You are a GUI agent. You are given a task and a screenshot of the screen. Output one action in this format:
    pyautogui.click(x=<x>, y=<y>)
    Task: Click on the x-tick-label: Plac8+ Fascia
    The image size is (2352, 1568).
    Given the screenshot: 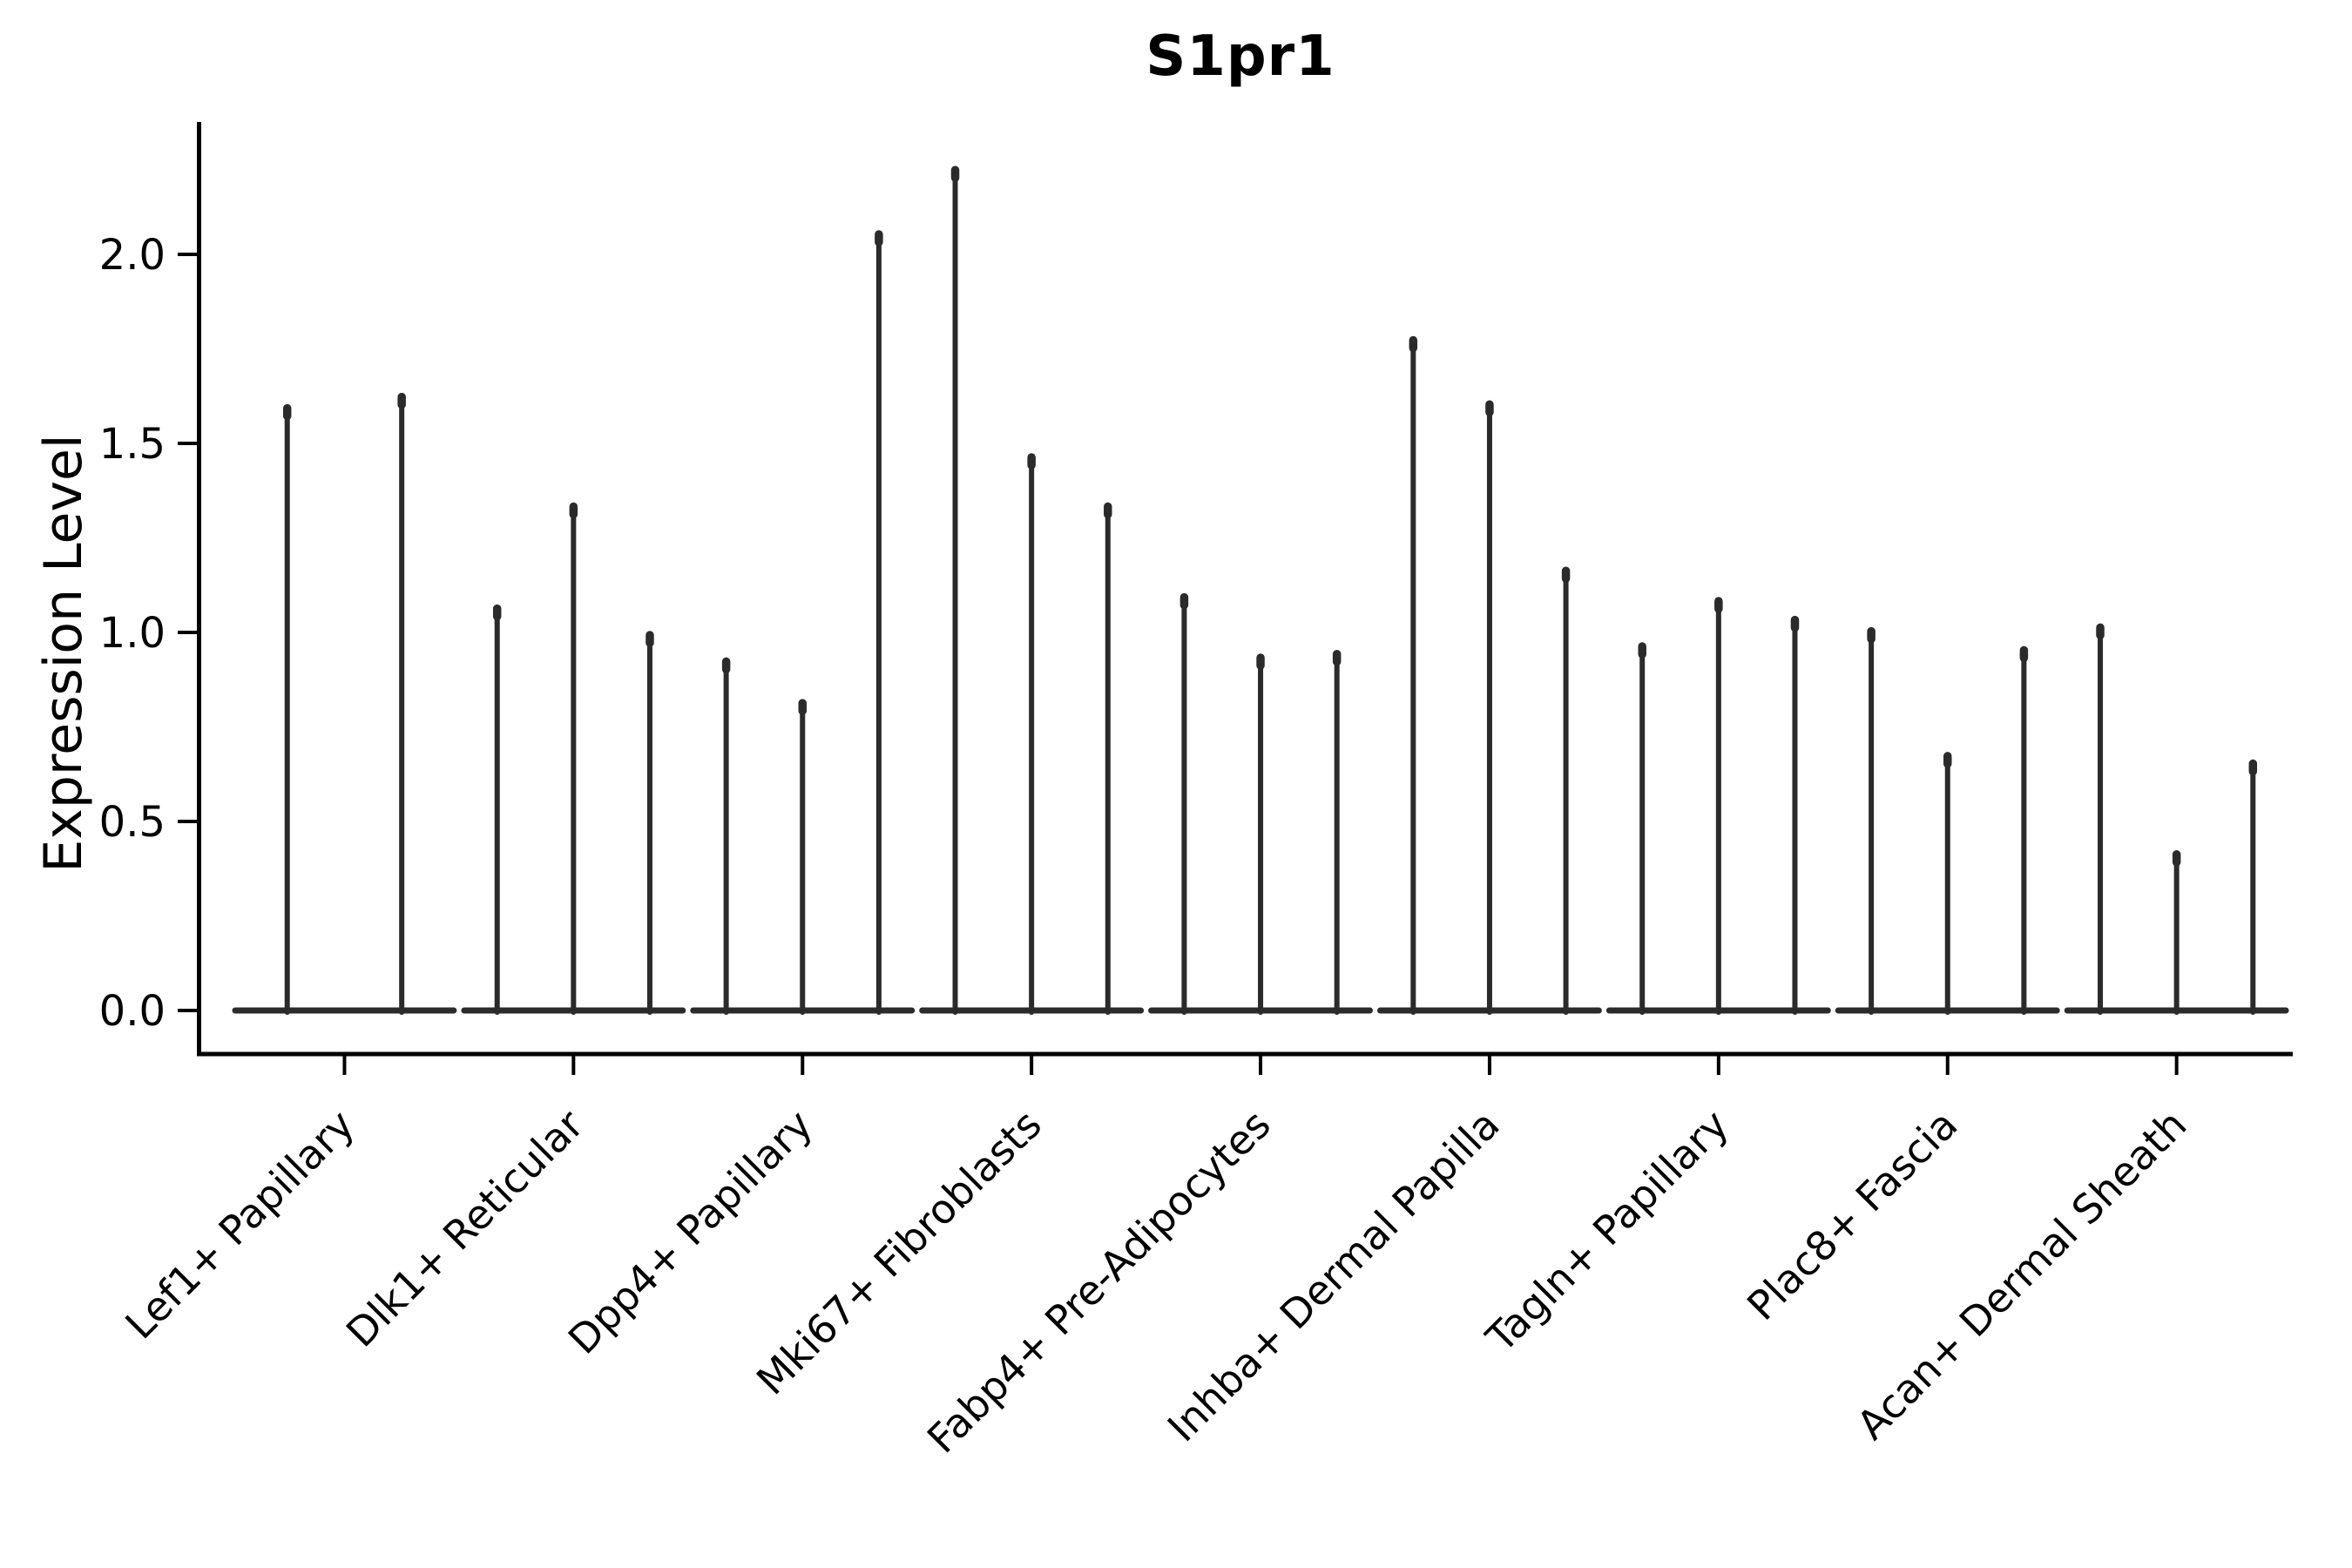 What is the action you would take?
    pyautogui.click(x=1852, y=1215)
    